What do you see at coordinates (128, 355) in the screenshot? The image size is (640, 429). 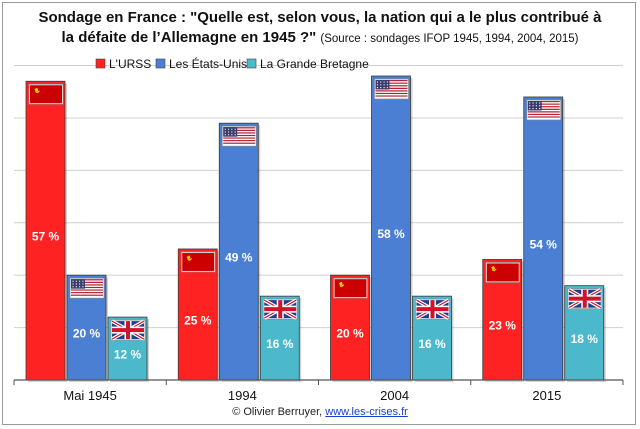 I see `data-label: 12 %` at bounding box center [128, 355].